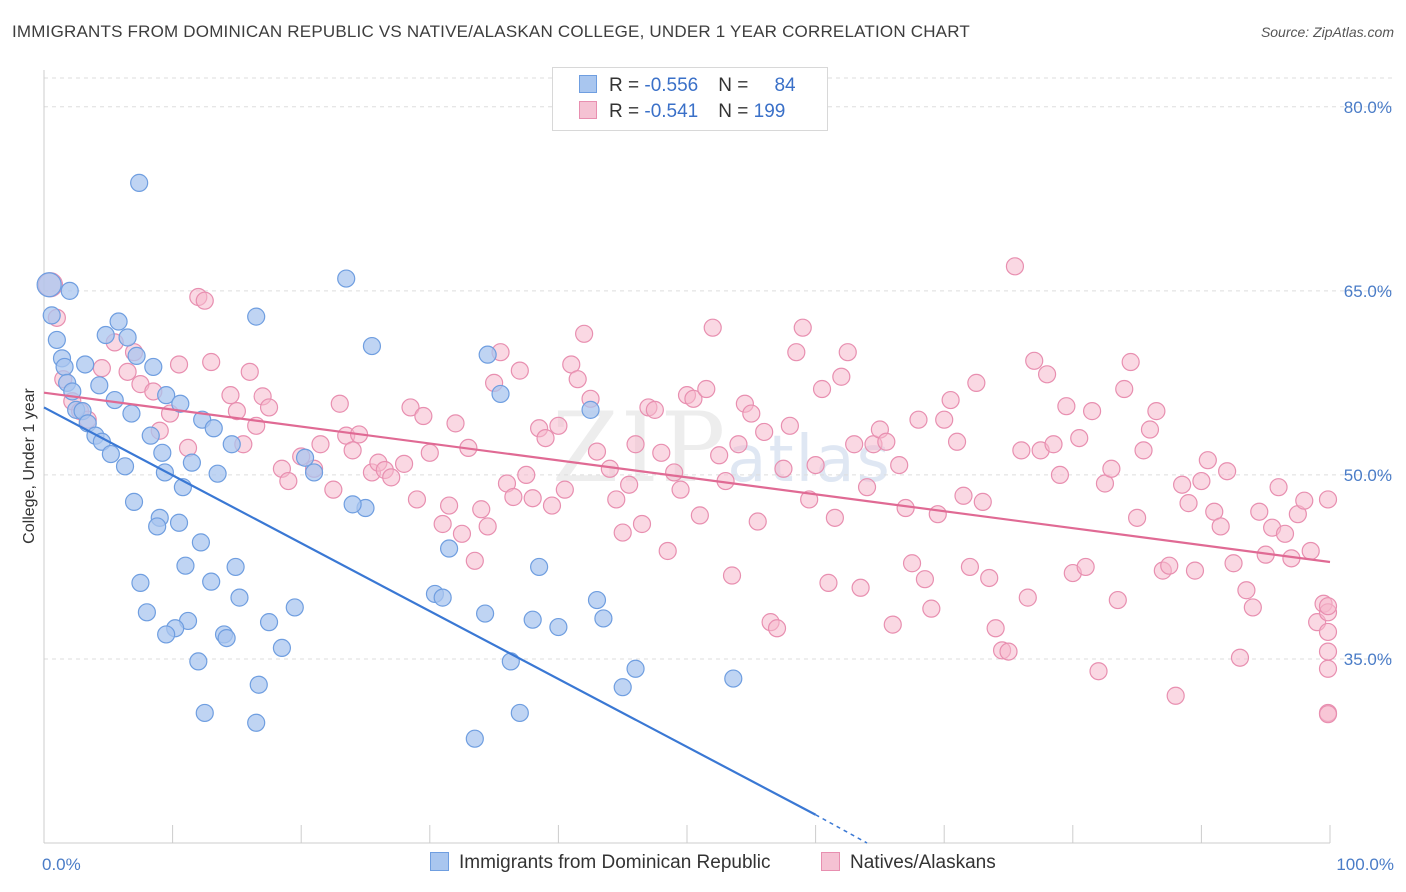 This screenshot has width=1406, height=892. I want to click on watermark: ZIPatlas, so click(722, 448).